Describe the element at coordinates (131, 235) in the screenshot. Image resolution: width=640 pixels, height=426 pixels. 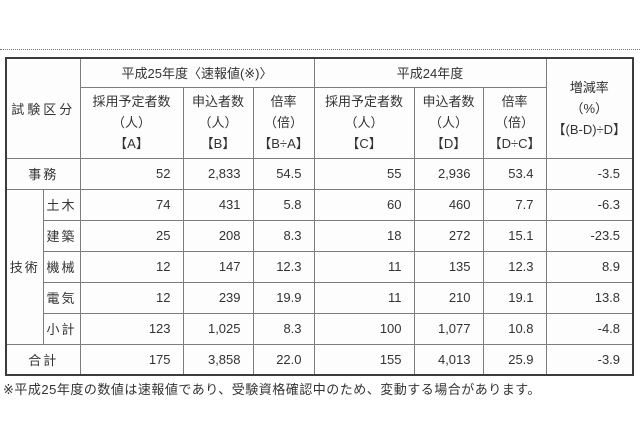
I see `cell-kenchiku-a: 25` at that location.